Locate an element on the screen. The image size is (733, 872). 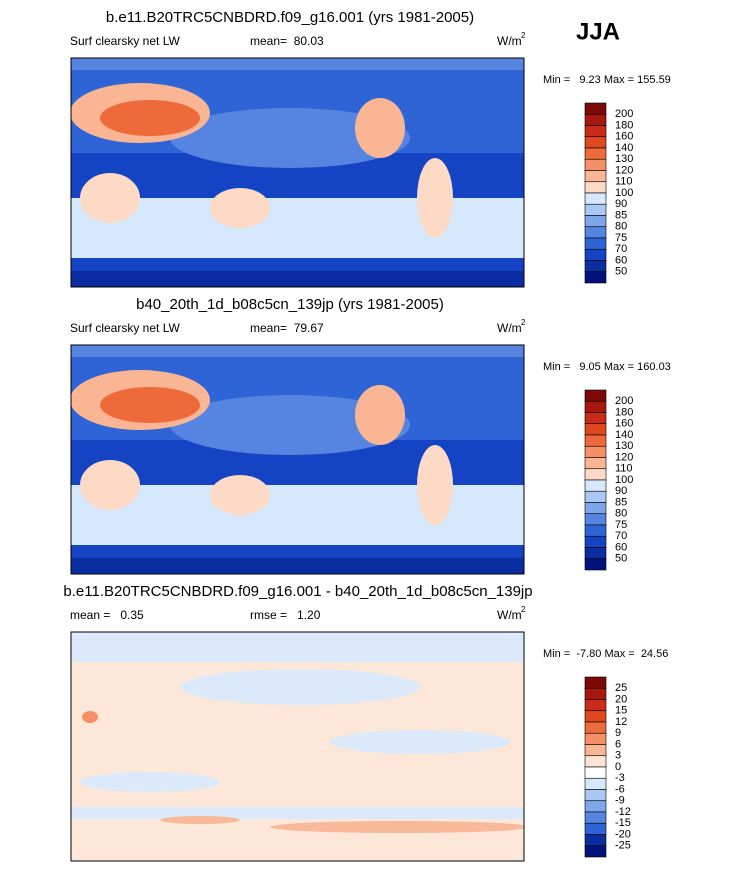
colorbar-label: -25 is located at coordinates (623, 846).